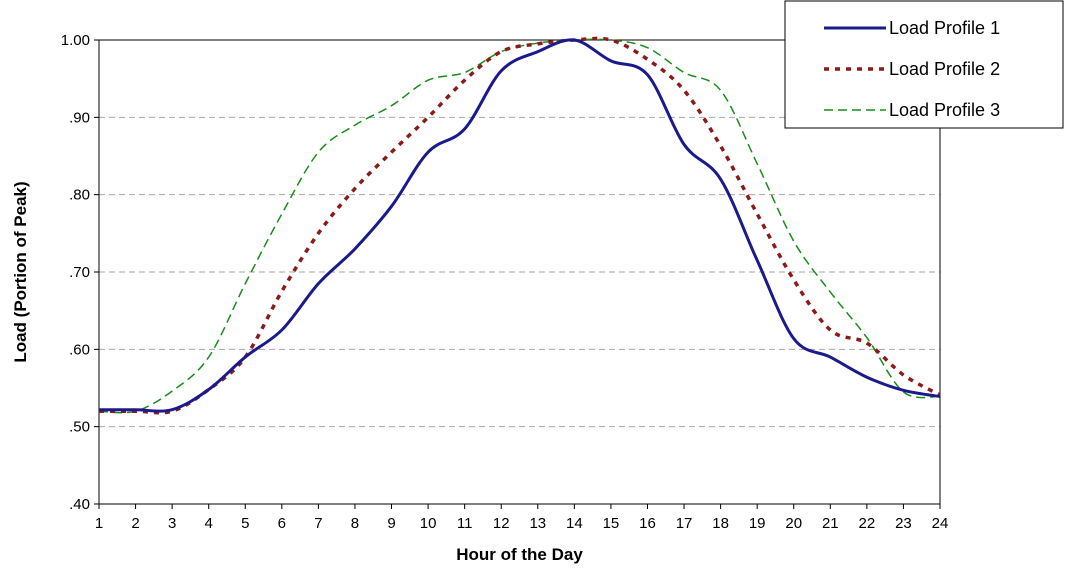 Image resolution: width=1066 pixels, height=579 pixels. What do you see at coordinates (172, 523) in the screenshot?
I see `x-tick-label: 3` at bounding box center [172, 523].